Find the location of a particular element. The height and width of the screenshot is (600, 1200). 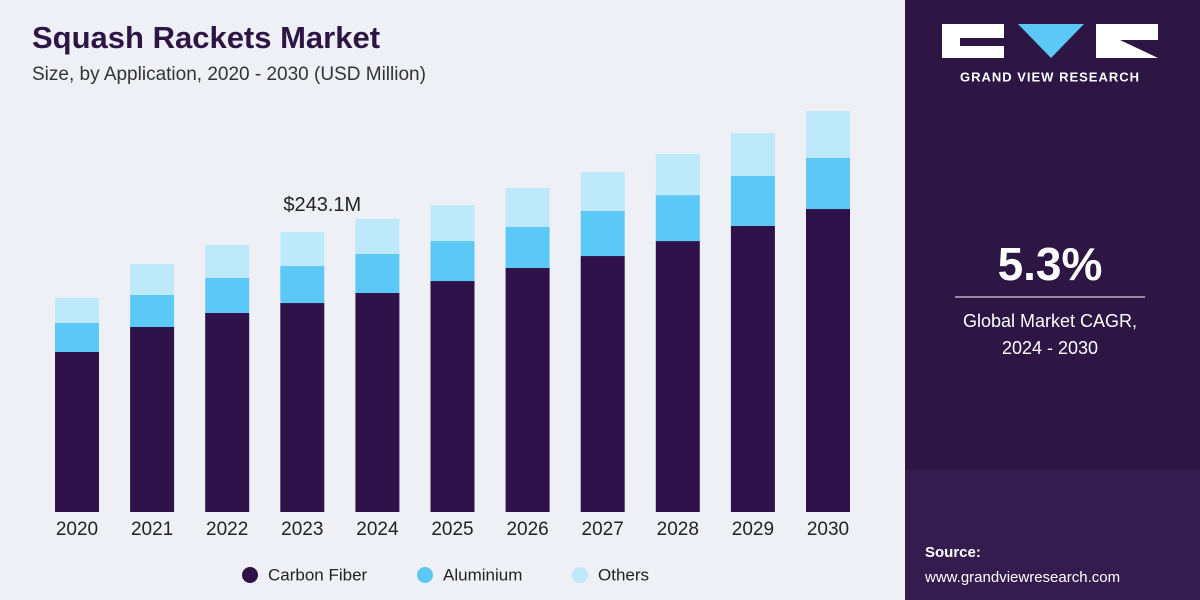

x-tick-label: 2030 is located at coordinates (828, 529).